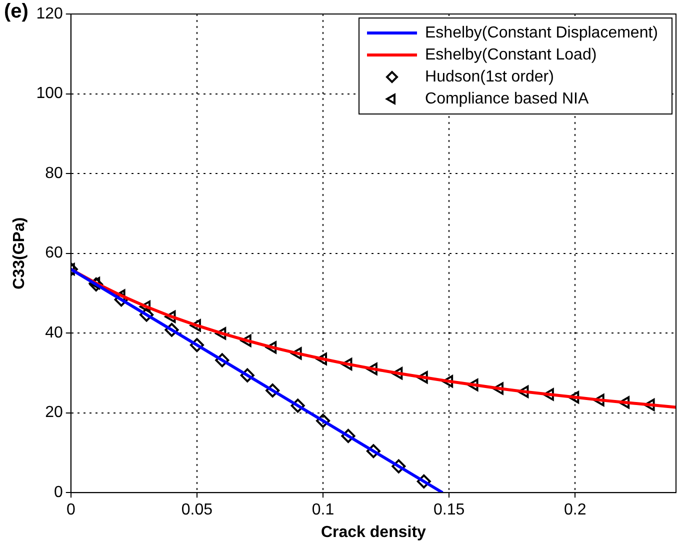  I want to click on y-axis-title: C33(GPa), so click(19, 253).